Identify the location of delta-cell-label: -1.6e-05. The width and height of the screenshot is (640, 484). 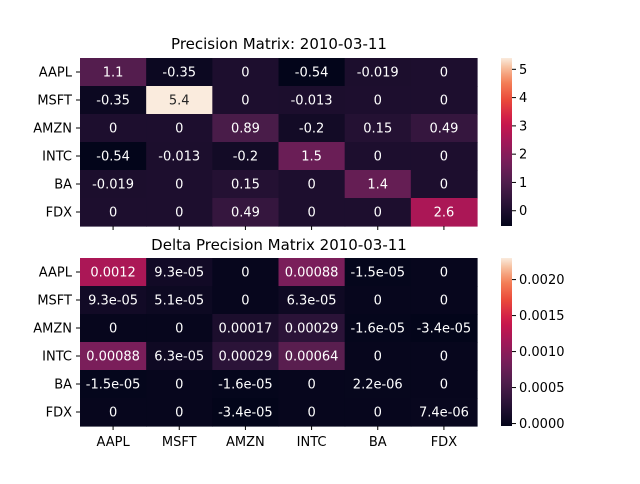
(245, 385).